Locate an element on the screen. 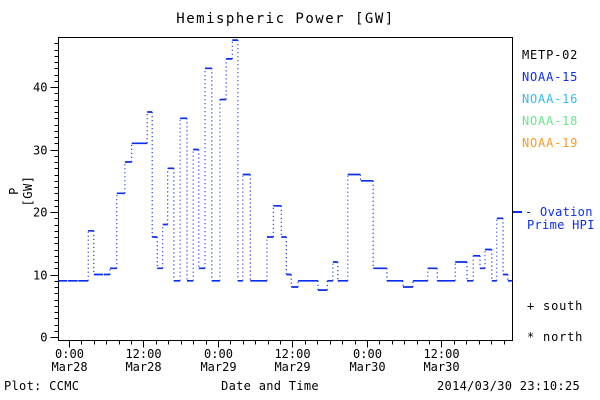  plot-timestamp: 2014/03/30 23:10:25 is located at coordinates (508, 386).